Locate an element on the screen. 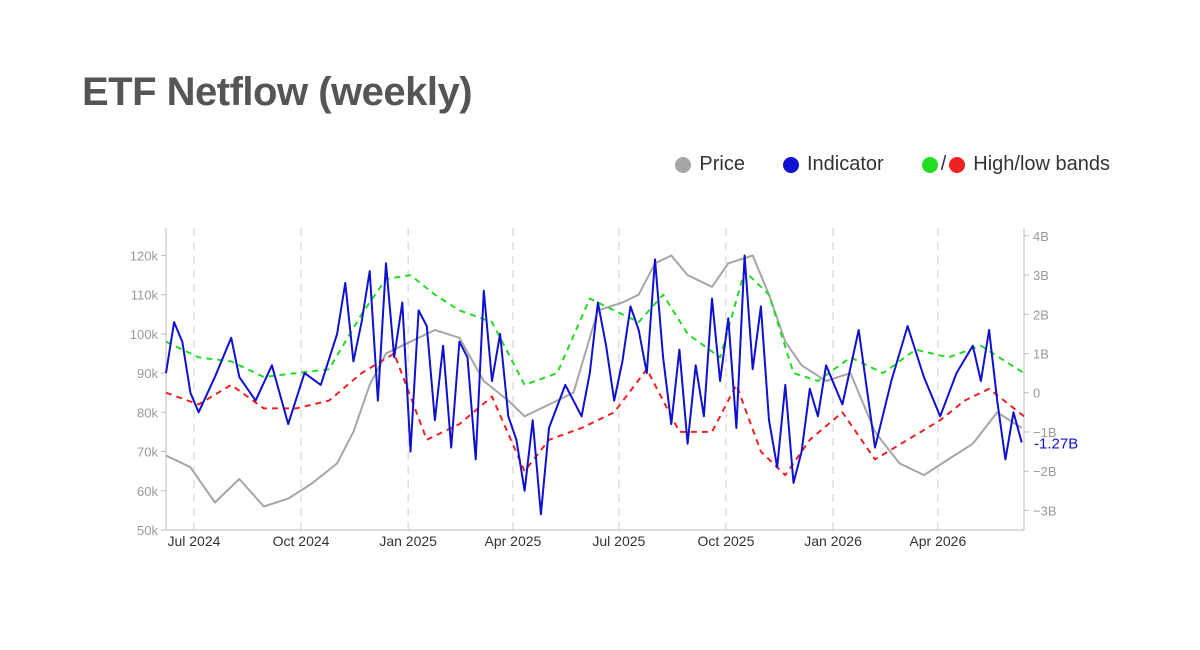 This screenshot has width=1200, height=650. legend-item-bands: / High/low bands is located at coordinates (1015, 164).